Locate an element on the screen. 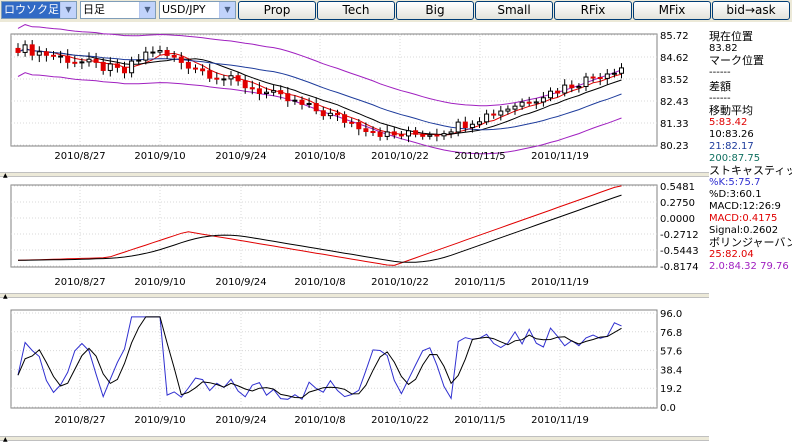 Image resolution: width=792 pixels, height=443 pixels. axis-tick-label: 0.2750 is located at coordinates (677, 203).